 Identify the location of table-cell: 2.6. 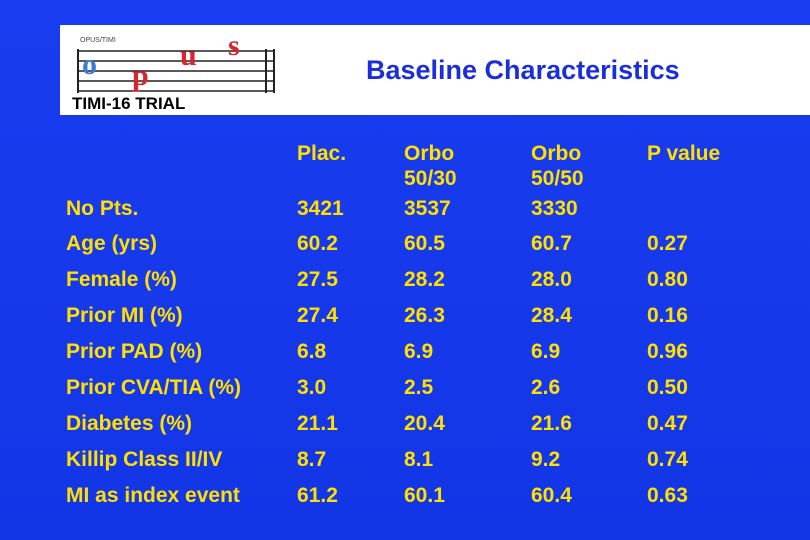
(546, 387).